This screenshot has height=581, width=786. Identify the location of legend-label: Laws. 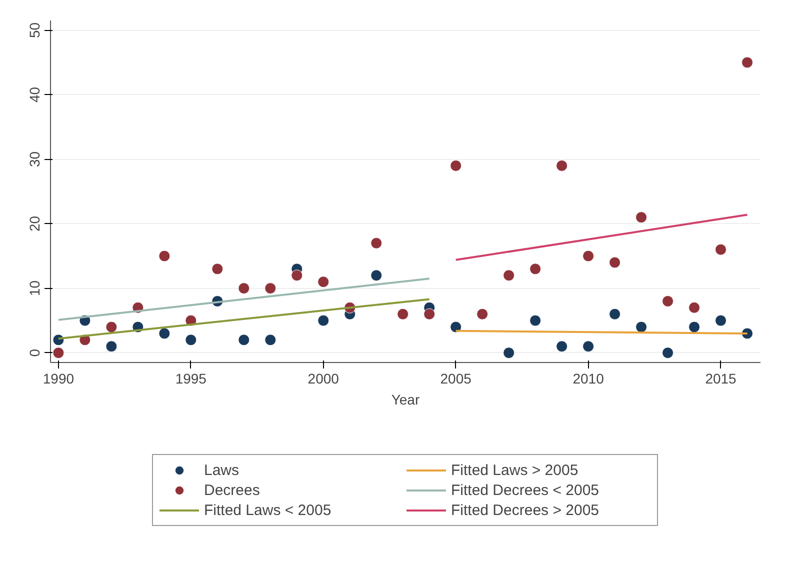
(222, 470).